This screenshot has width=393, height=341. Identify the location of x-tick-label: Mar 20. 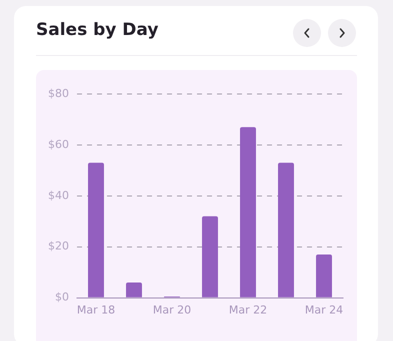
(172, 309).